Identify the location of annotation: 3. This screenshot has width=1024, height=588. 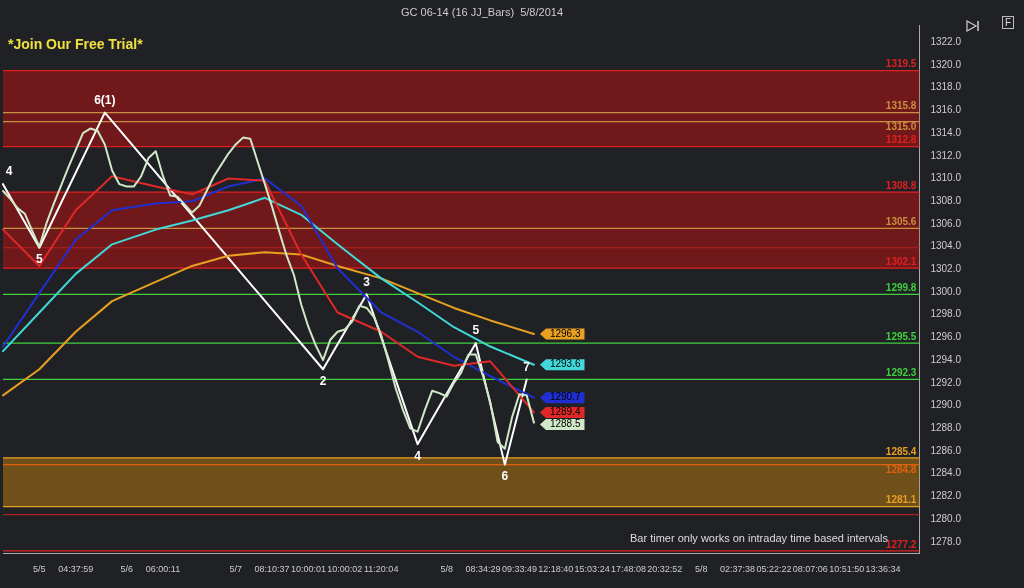
(367, 281).